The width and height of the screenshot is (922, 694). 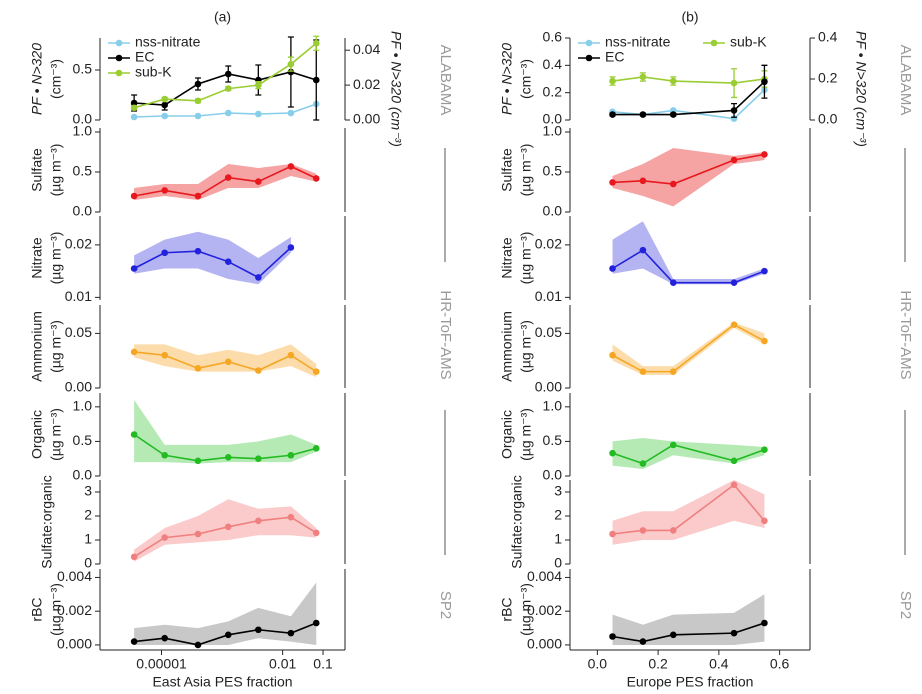 I want to click on x-tick-label: 0.6, so click(x=780, y=664).